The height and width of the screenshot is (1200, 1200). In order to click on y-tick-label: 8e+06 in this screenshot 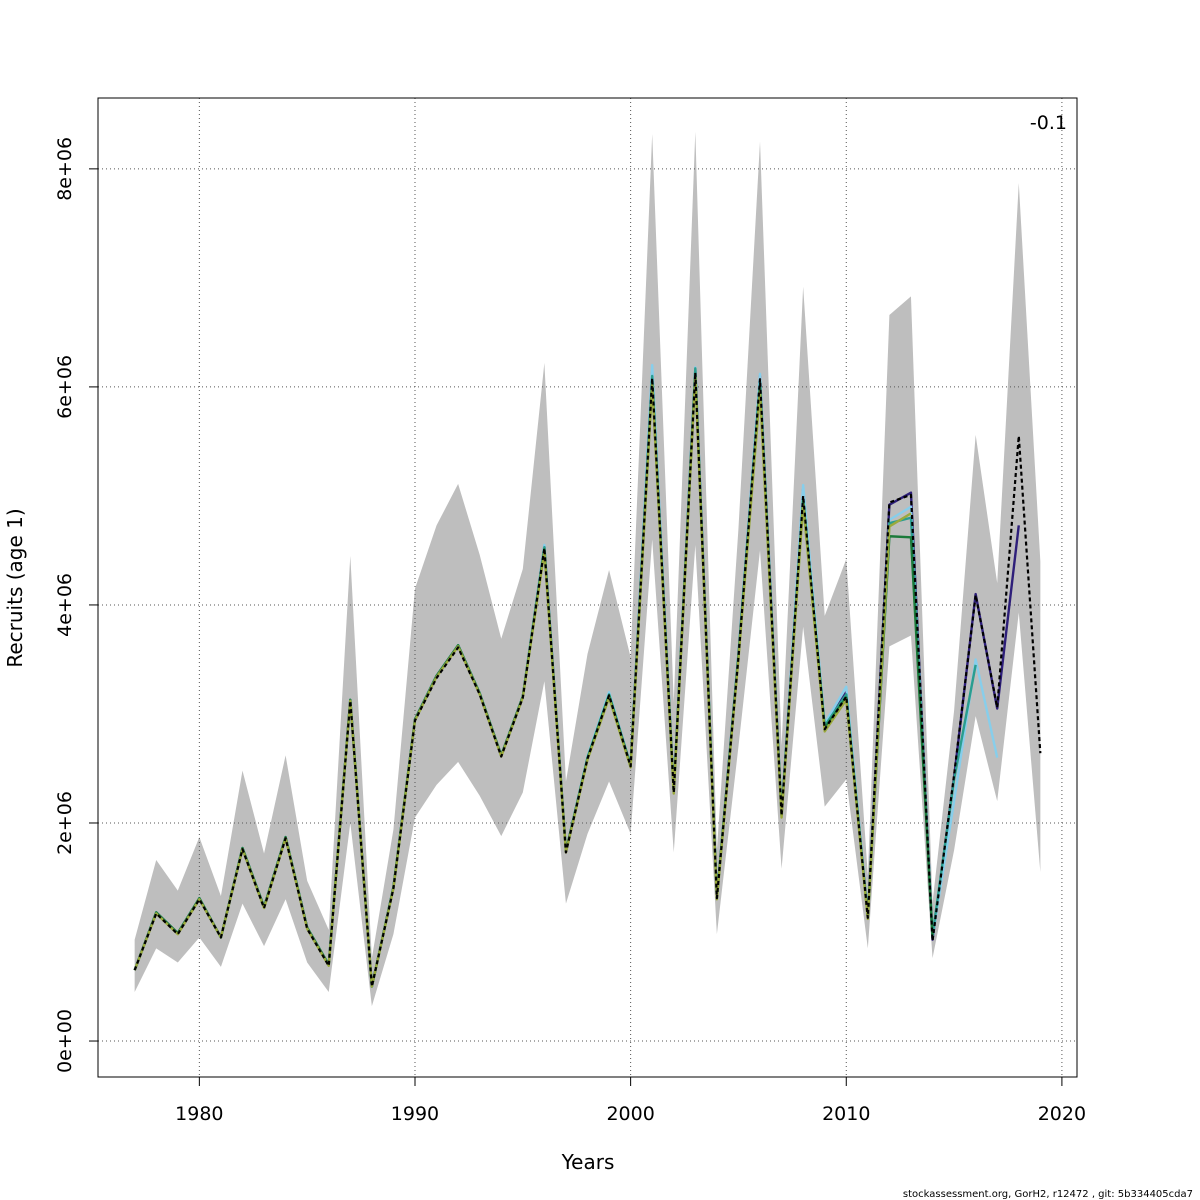, I will do `click(65, 169)`.